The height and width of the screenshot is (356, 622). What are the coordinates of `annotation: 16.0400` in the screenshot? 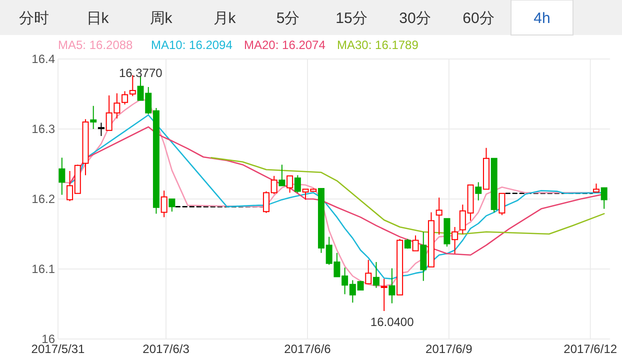 It's located at (392, 322).